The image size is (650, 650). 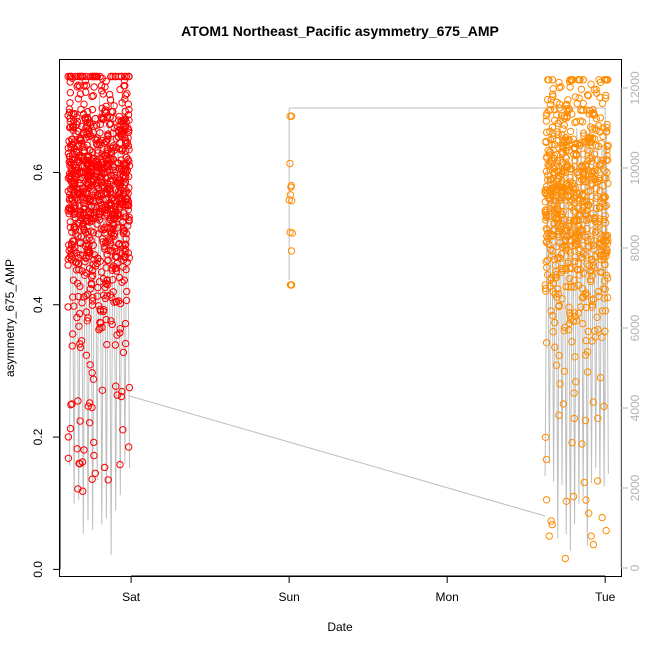 What do you see at coordinates (635, 567) in the screenshot?
I see `y2-tick-label: 0` at bounding box center [635, 567].